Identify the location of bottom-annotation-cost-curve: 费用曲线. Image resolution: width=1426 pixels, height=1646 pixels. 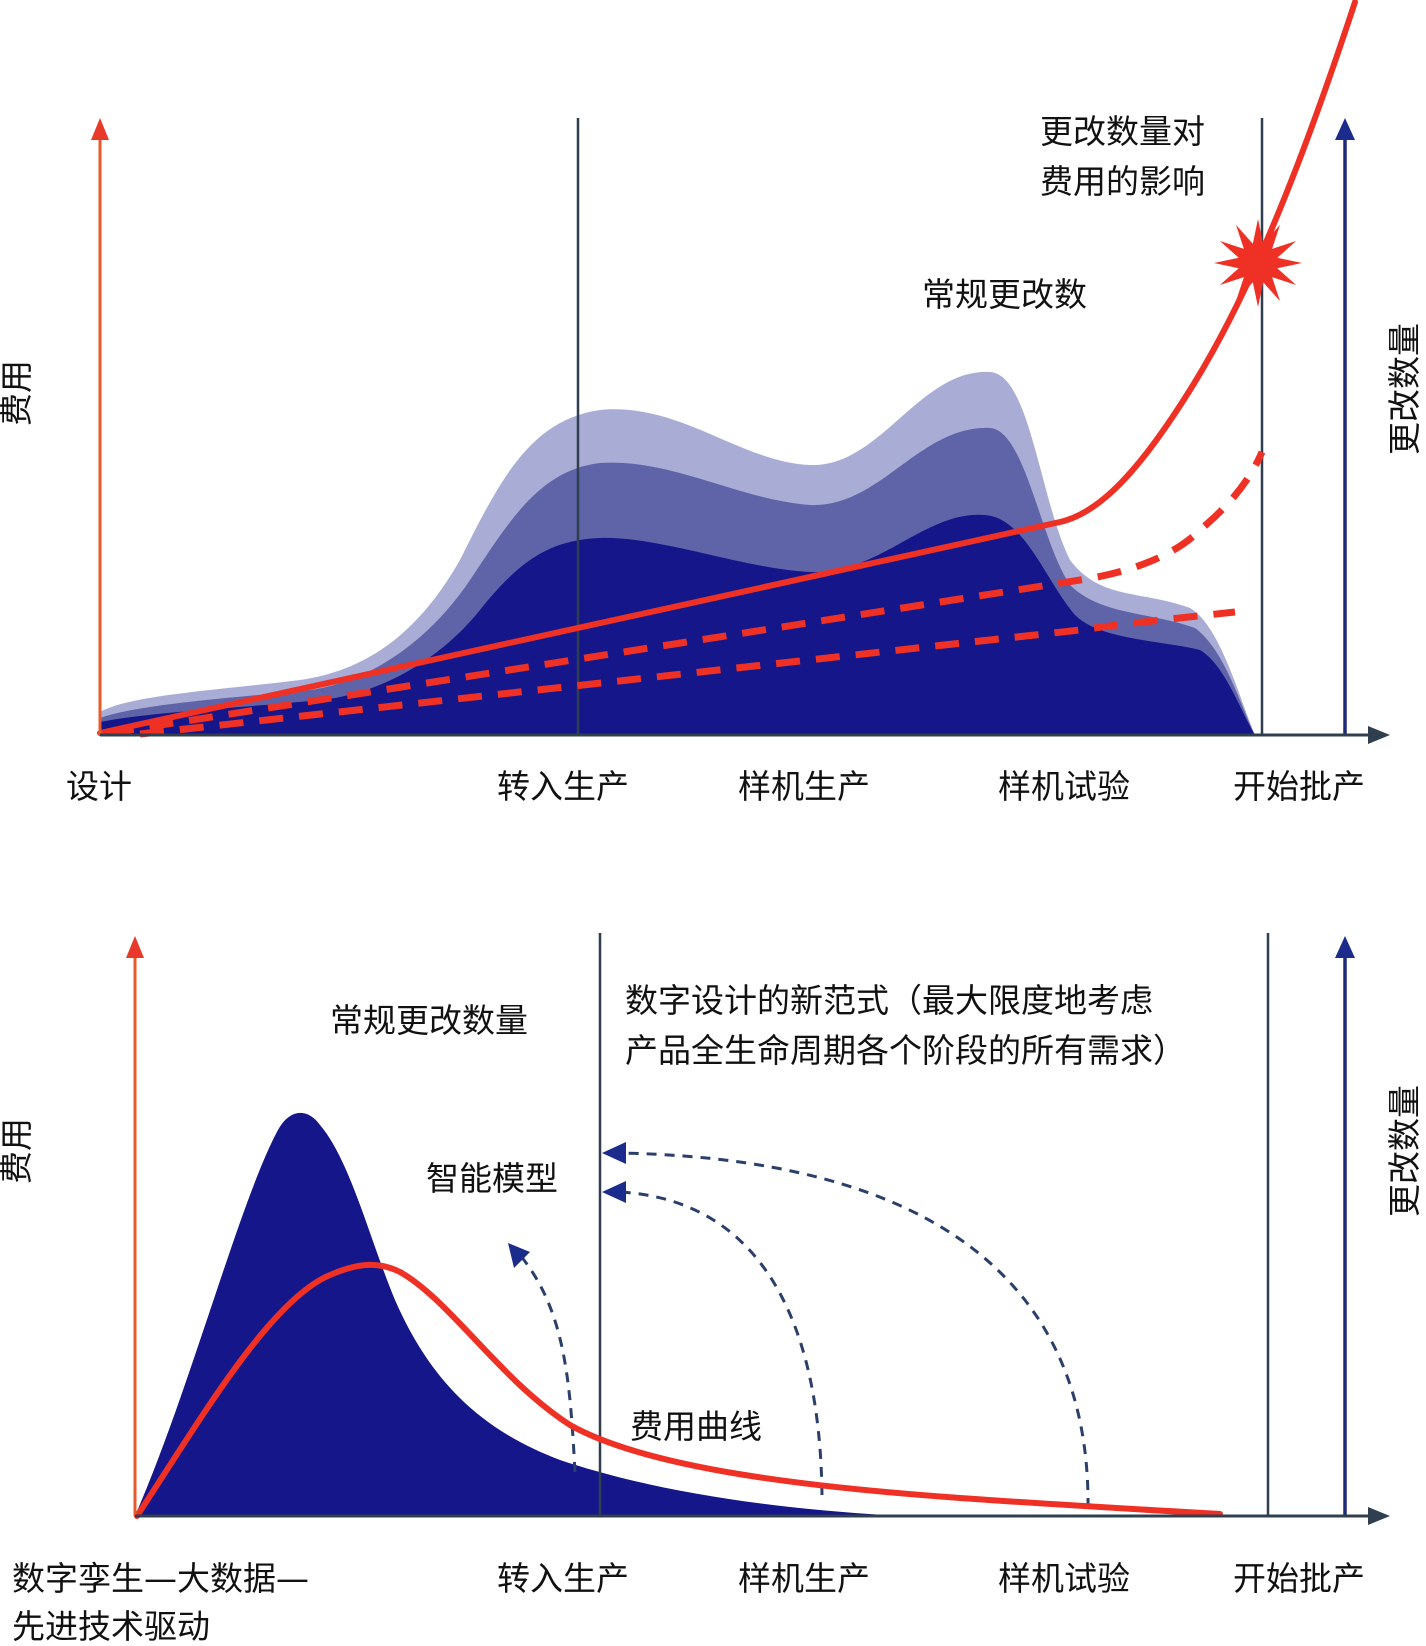
(696, 1426).